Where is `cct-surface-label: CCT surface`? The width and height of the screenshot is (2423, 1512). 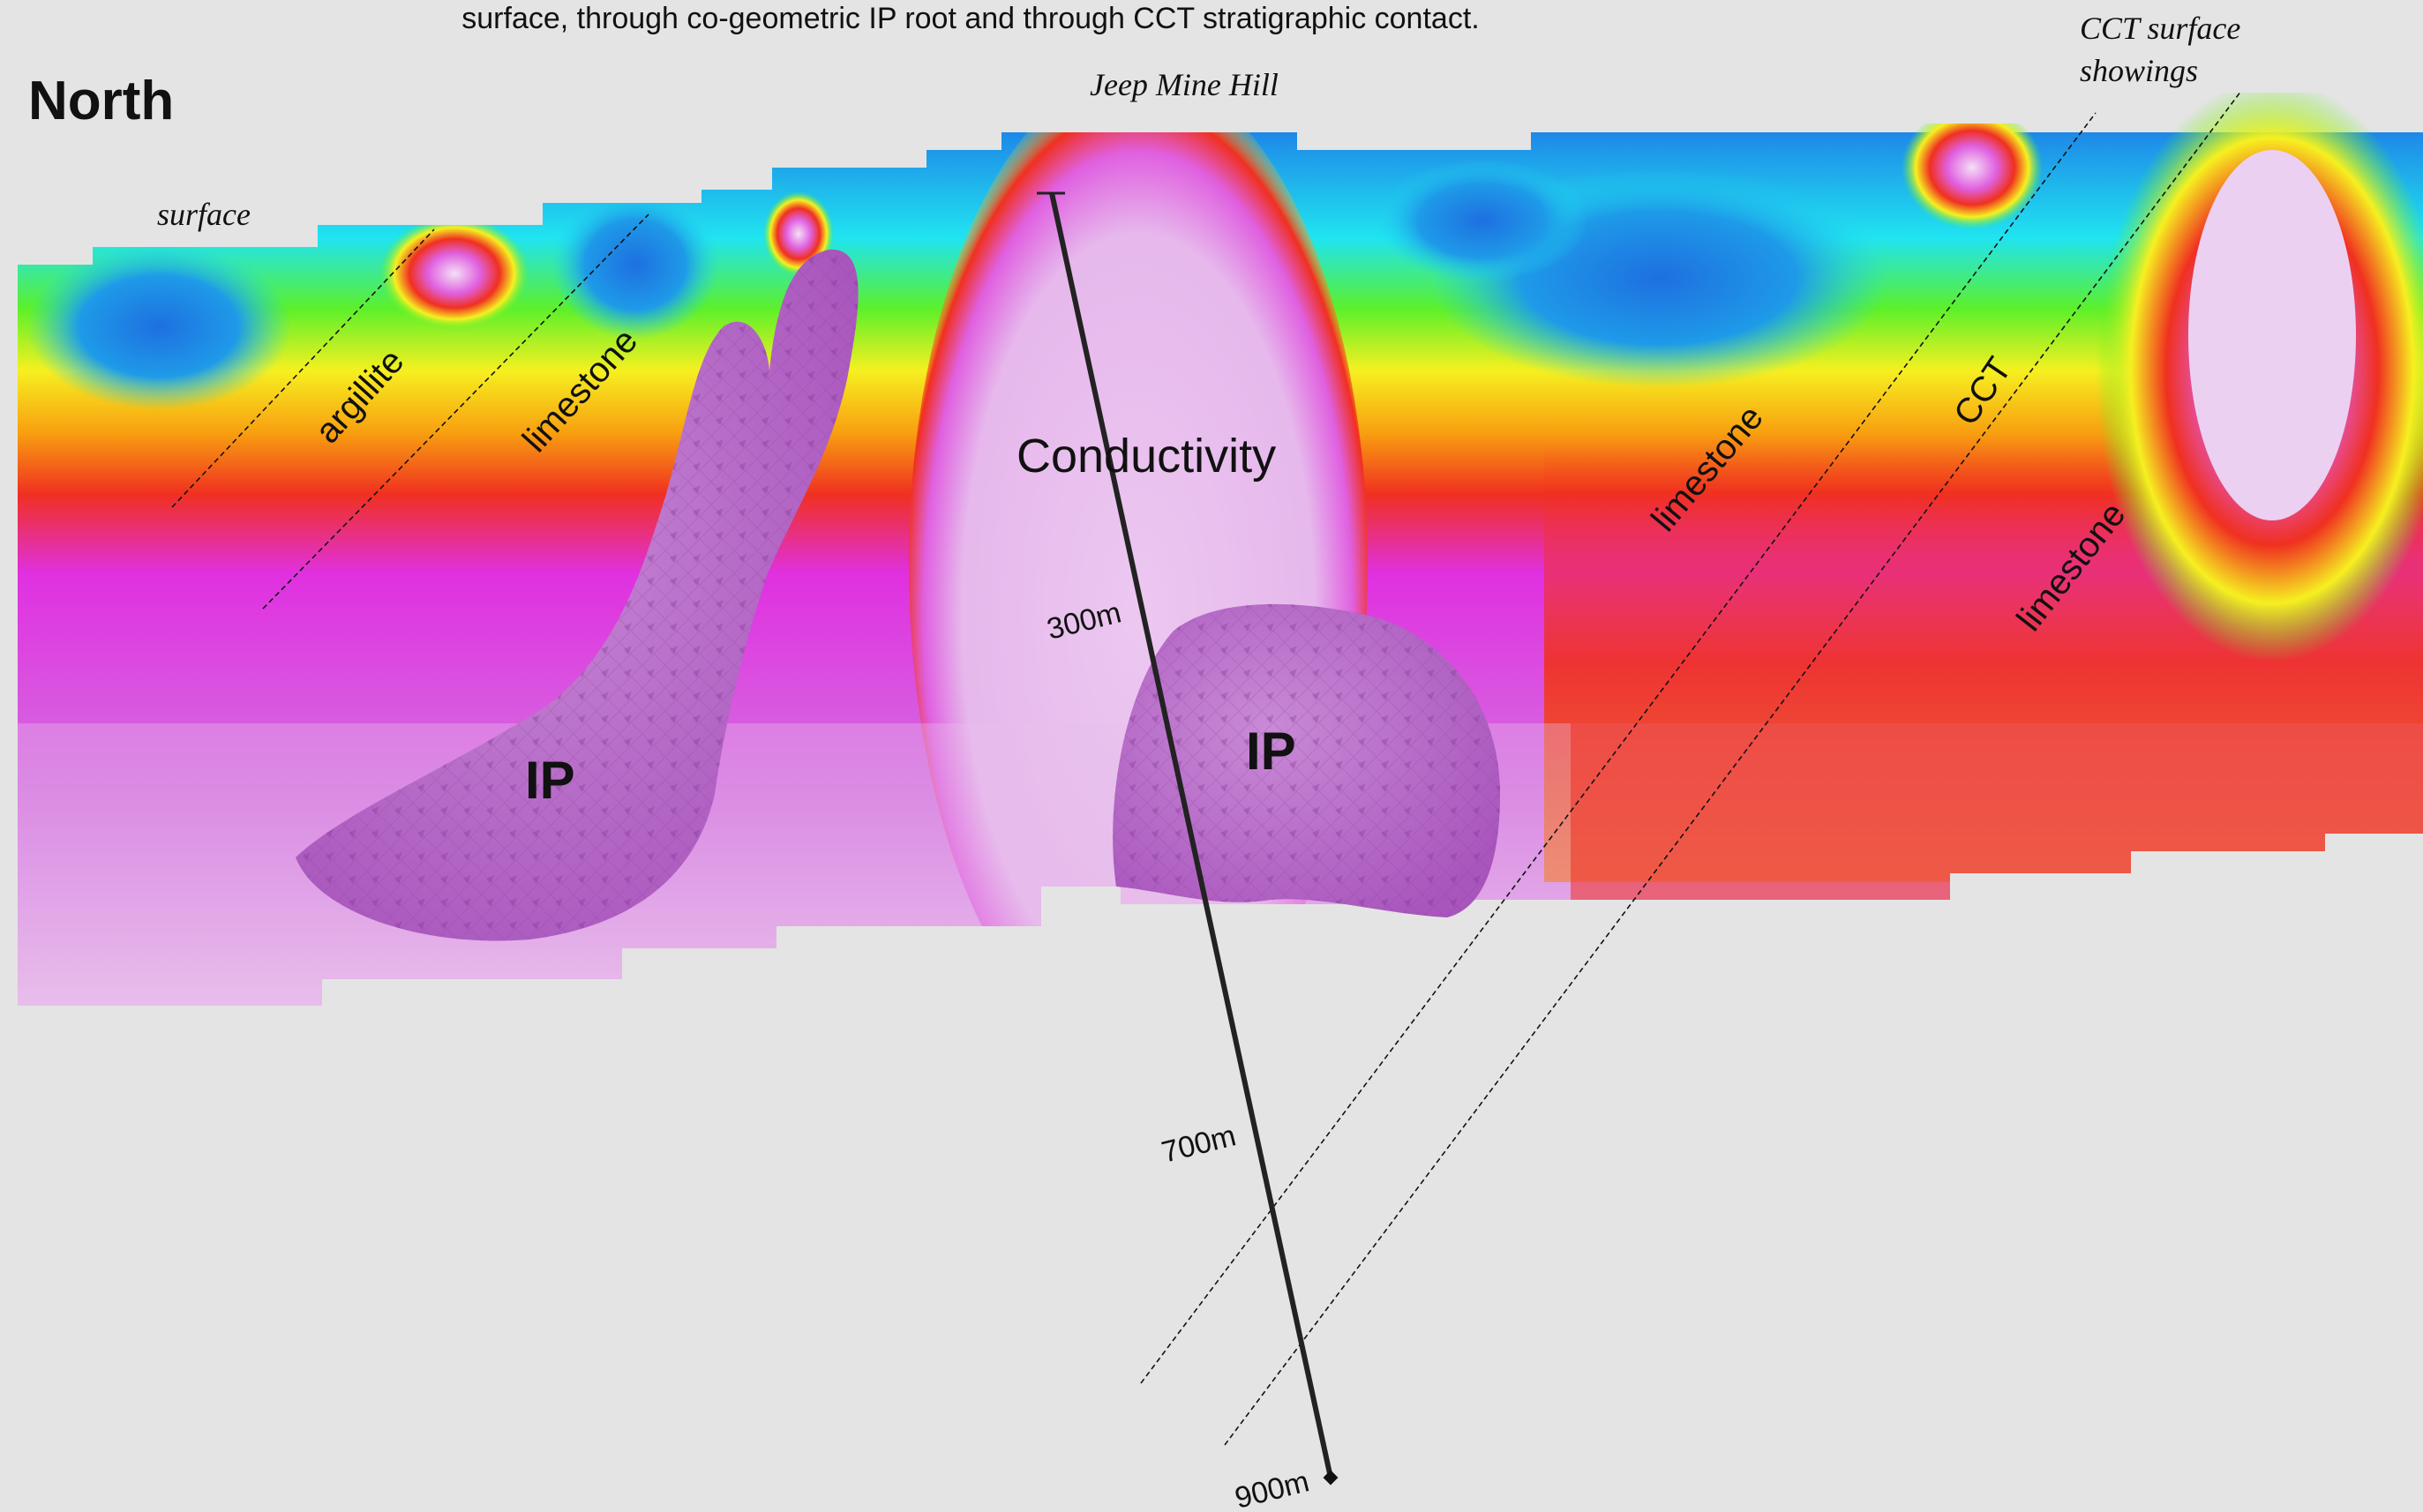
cct-surface-label: CCT surface is located at coordinates (2160, 28).